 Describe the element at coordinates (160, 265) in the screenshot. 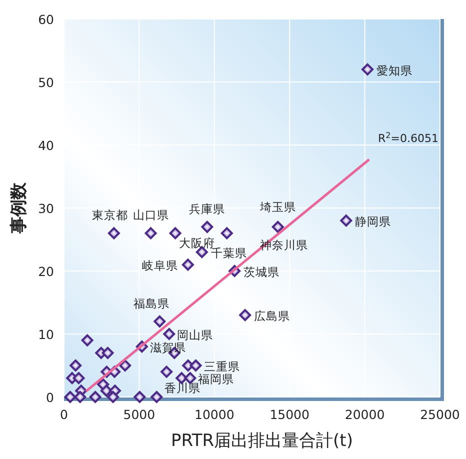

I see `annotation: 岐阜県` at that location.